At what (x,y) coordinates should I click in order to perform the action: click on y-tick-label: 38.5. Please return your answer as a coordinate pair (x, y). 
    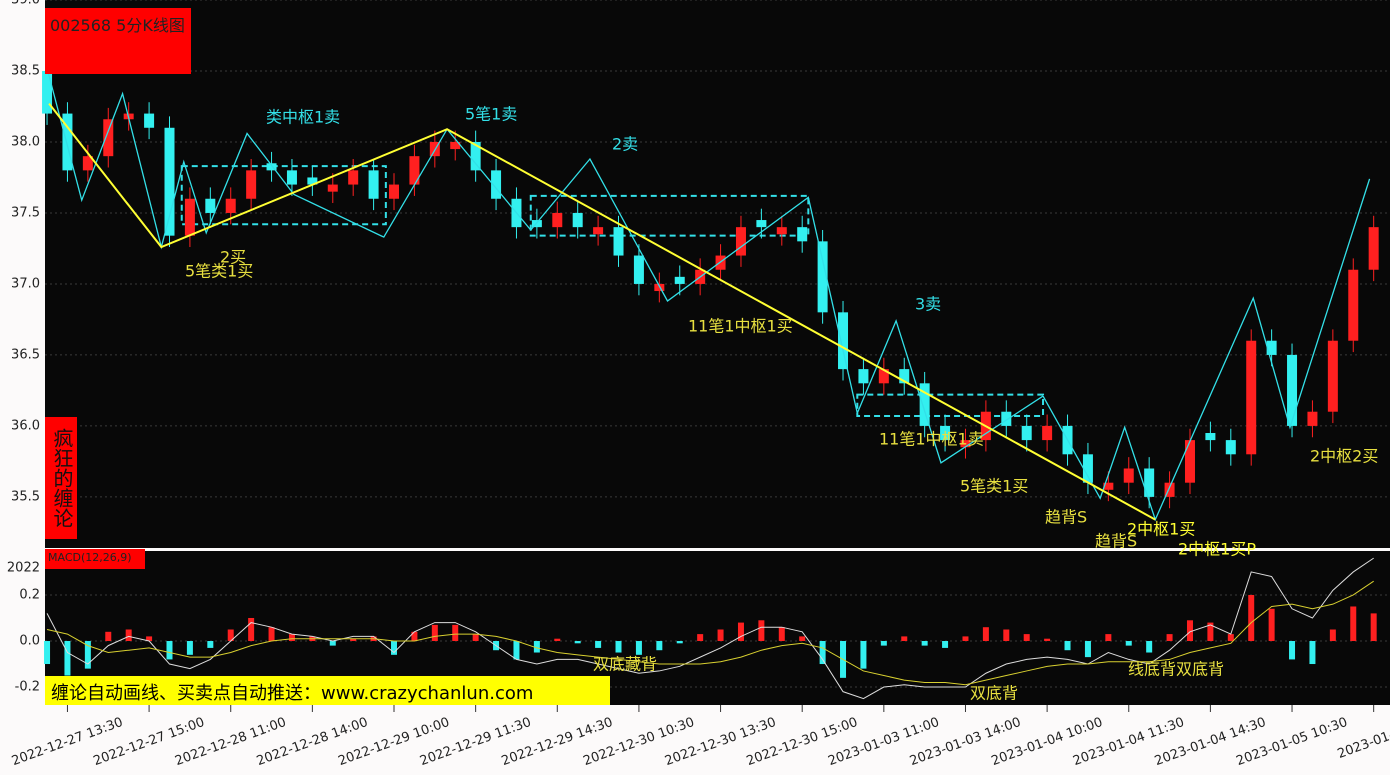
    Looking at the image, I should click on (25, 70).